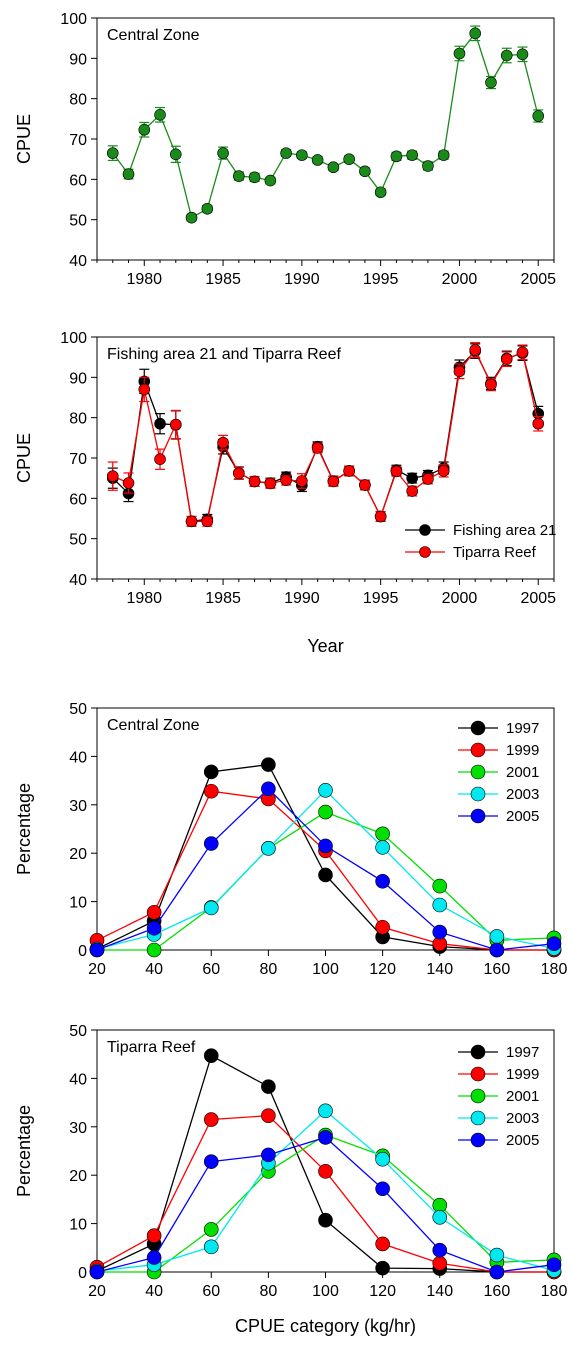 Image resolution: width=573 pixels, height=1358 pixels. What do you see at coordinates (78, 59) in the screenshot?
I see `y-tick-label: 90` at bounding box center [78, 59].